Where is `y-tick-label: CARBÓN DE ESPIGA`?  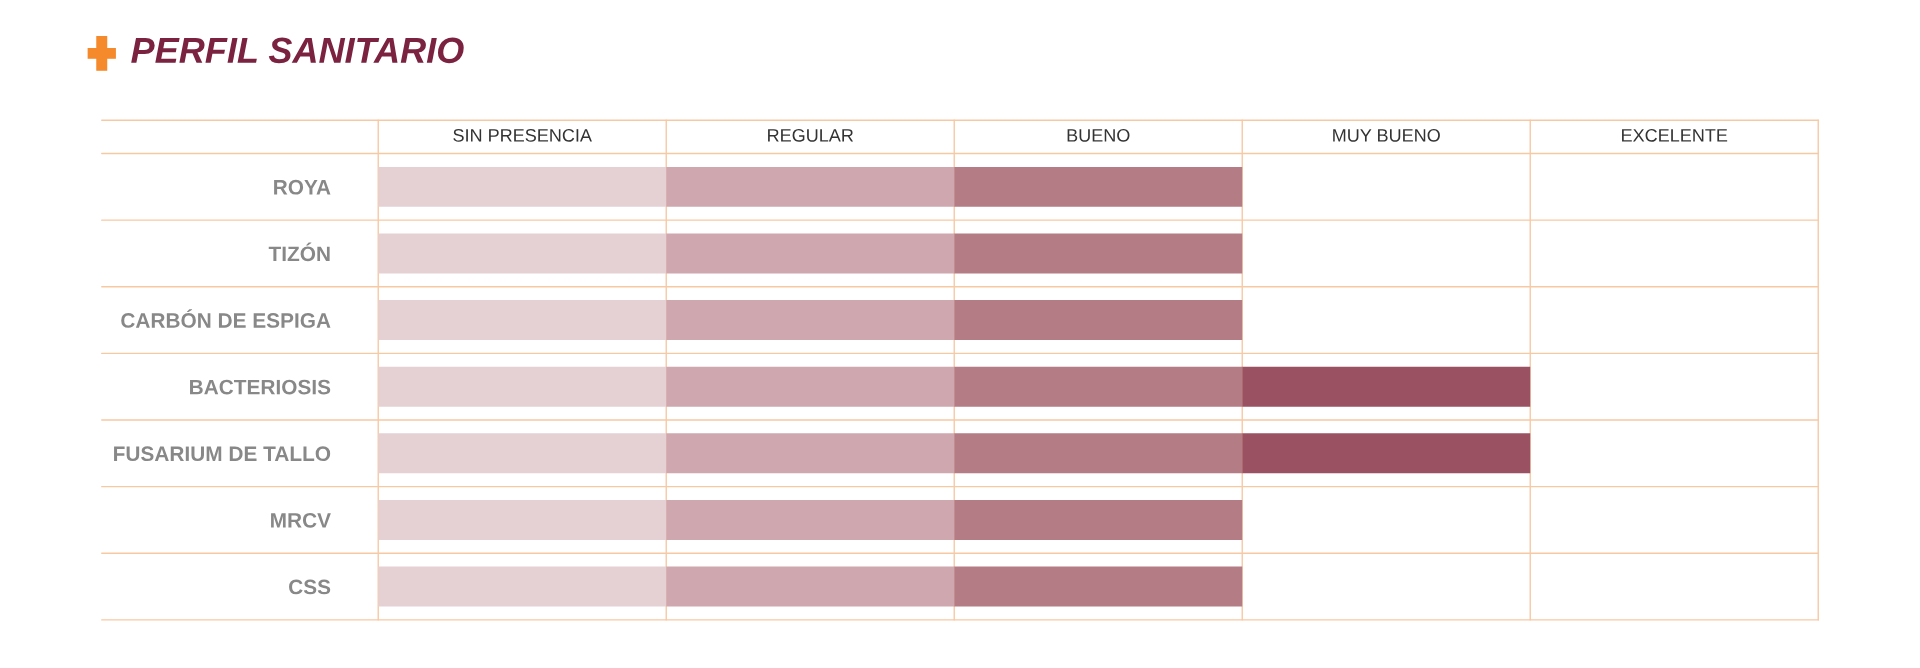 y-tick-label: CARBÓN DE ESPIGA is located at coordinates (226, 318).